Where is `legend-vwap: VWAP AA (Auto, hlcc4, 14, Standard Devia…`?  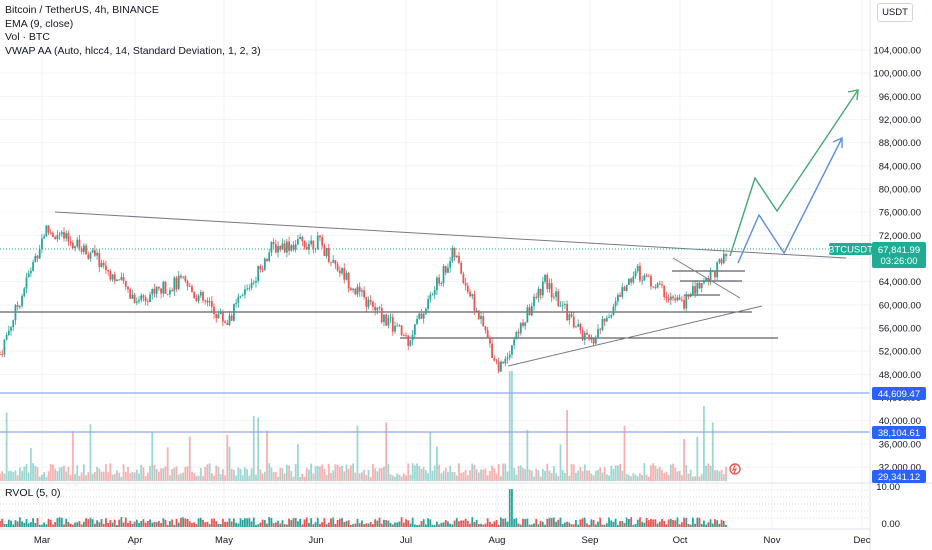
legend-vwap: VWAP AA (Auto, hlcc4, 14, Standard Devia… is located at coordinates (133, 50).